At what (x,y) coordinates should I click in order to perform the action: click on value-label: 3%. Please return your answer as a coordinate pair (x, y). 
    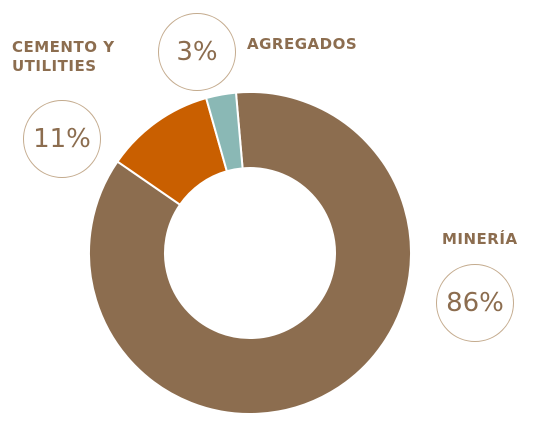
    Looking at the image, I should click on (197, 52).